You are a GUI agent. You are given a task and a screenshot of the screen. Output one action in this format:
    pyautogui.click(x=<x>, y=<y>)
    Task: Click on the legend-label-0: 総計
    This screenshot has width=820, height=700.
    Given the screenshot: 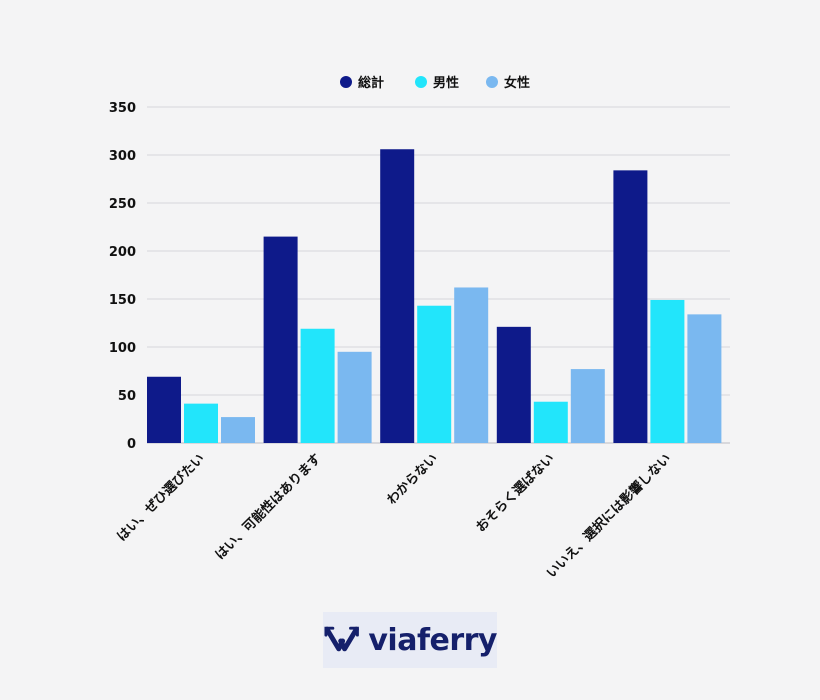 What is the action you would take?
    pyautogui.click(x=371, y=83)
    